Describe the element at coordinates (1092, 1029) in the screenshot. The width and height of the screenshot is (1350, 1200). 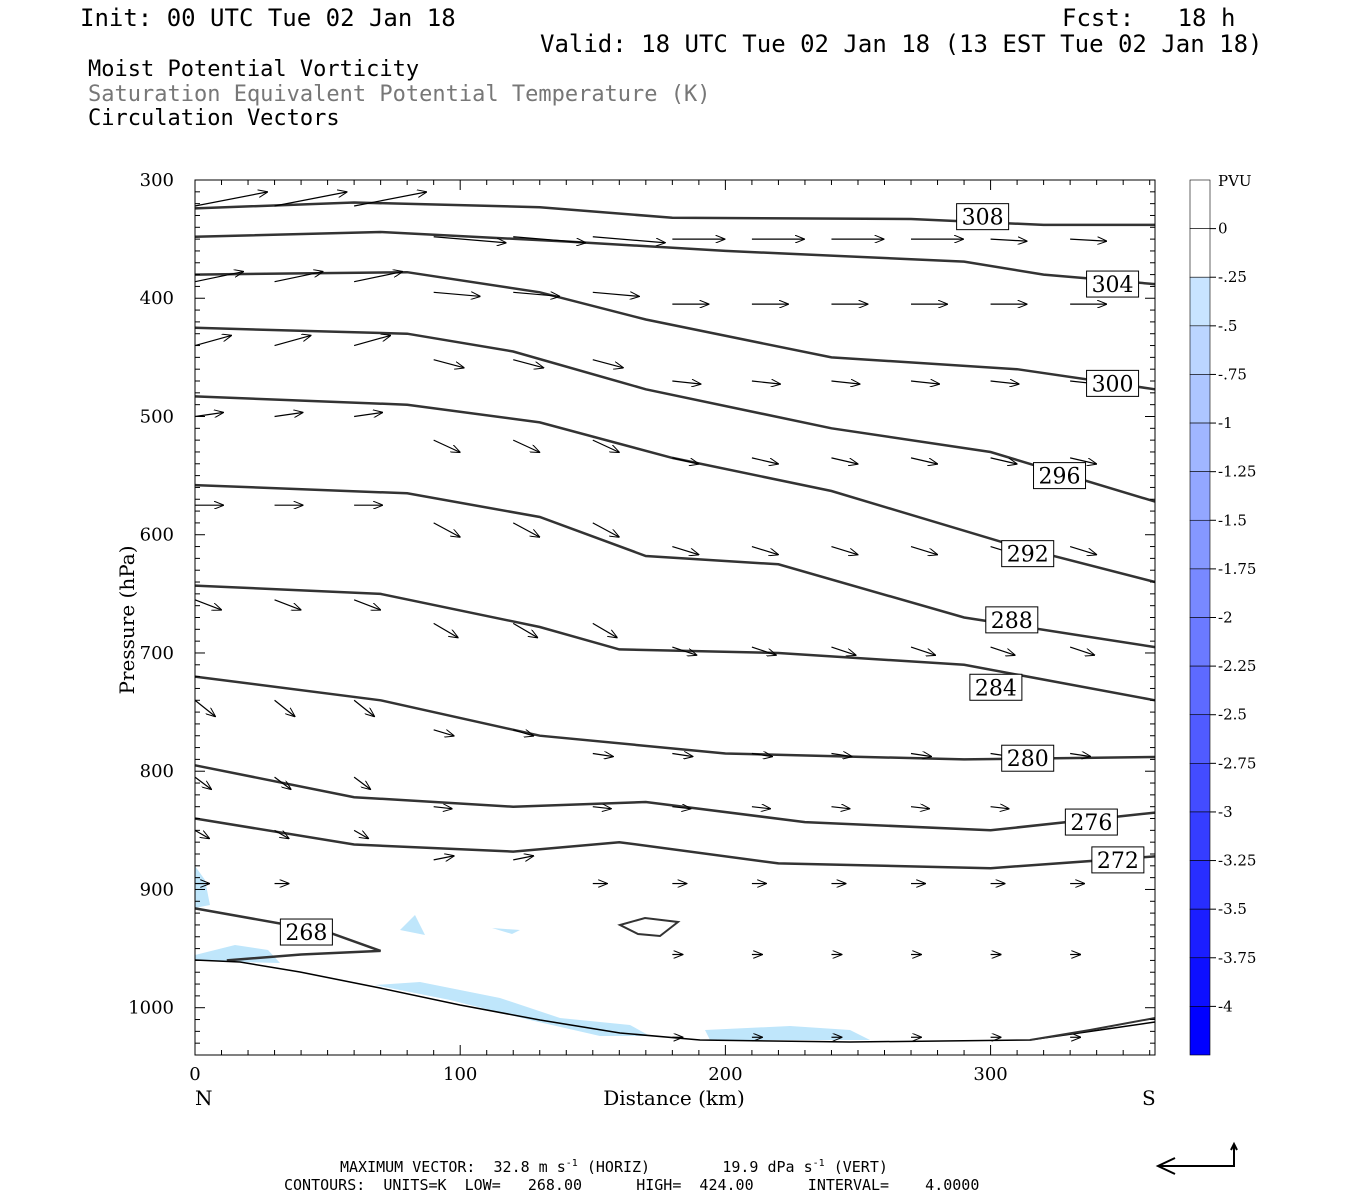
I see `terrain-line-secondary` at that location.